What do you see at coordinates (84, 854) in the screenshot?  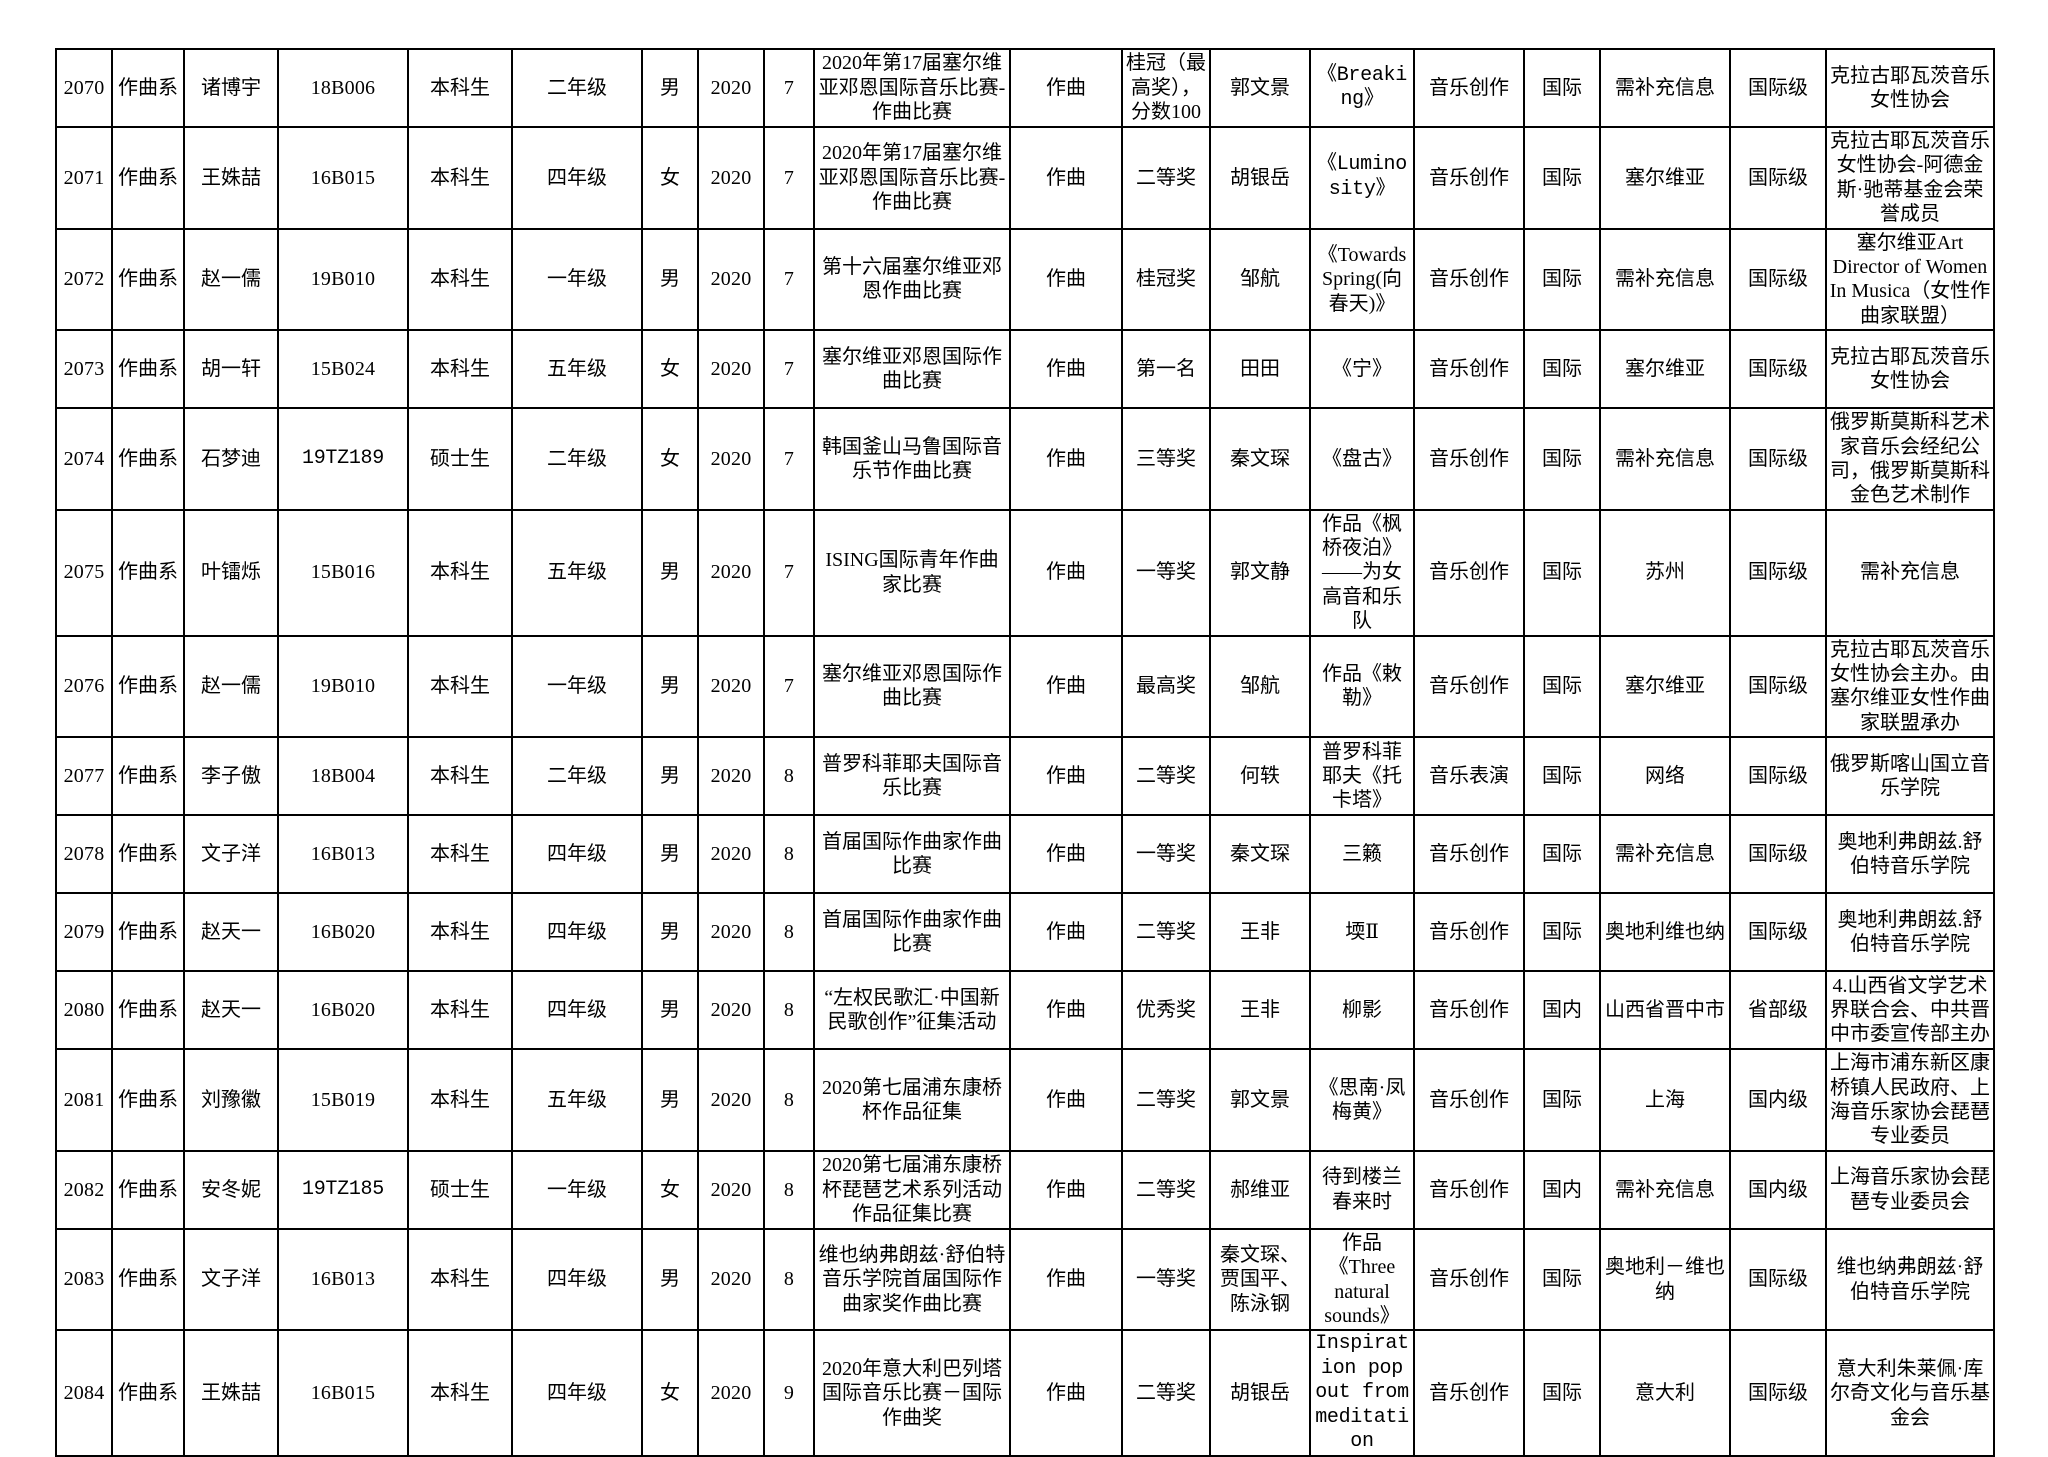 I see `cell-seq: 2078` at bounding box center [84, 854].